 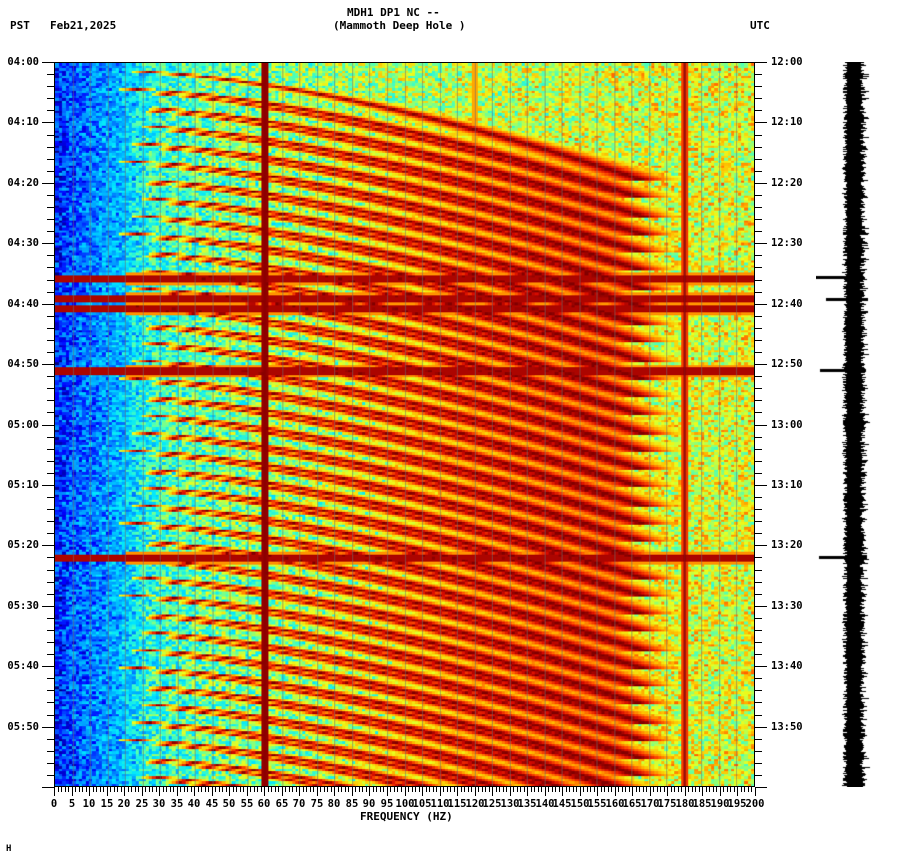 What do you see at coordinates (615, 804) in the screenshot?
I see `frequency-label: 160` at bounding box center [615, 804].